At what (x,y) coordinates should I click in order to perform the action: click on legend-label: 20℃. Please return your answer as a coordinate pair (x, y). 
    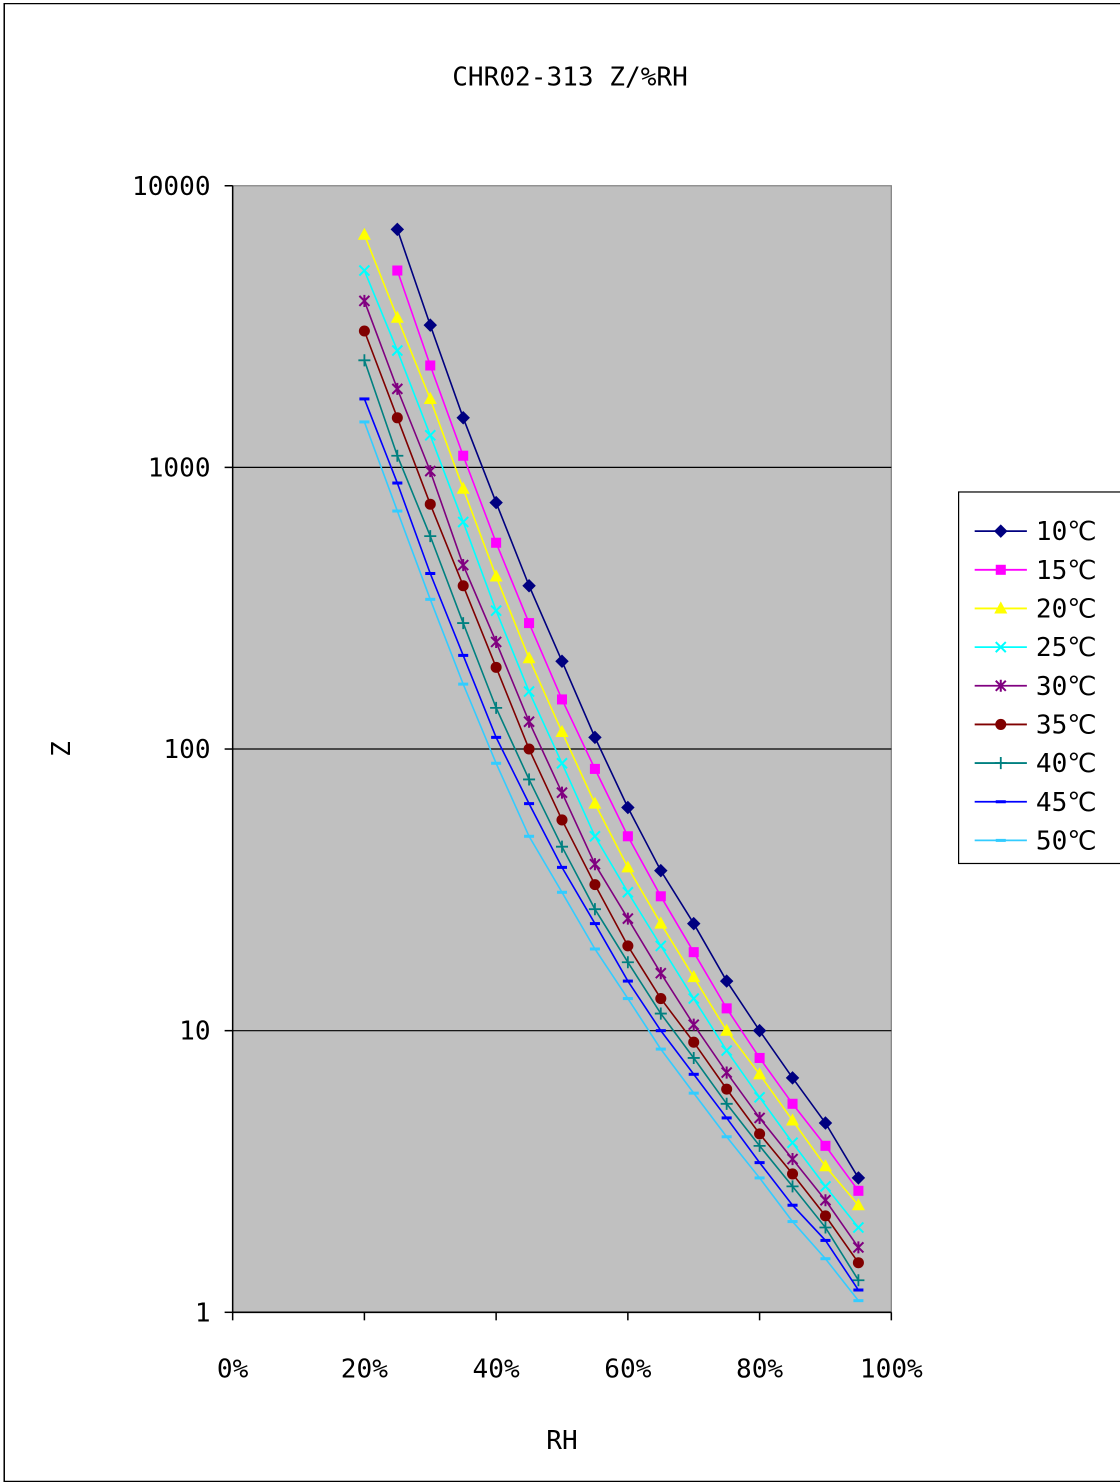
    Looking at the image, I should click on (1066, 609).